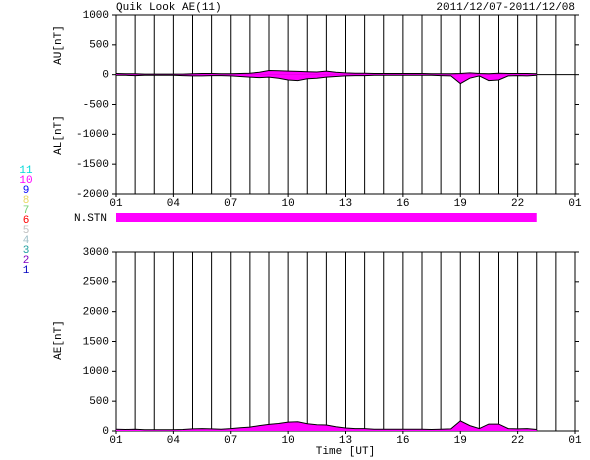 Image resolution: width=590 pixels, height=460 pixels. I want to click on chart-title: Quik Look AE(11), so click(169, 8).